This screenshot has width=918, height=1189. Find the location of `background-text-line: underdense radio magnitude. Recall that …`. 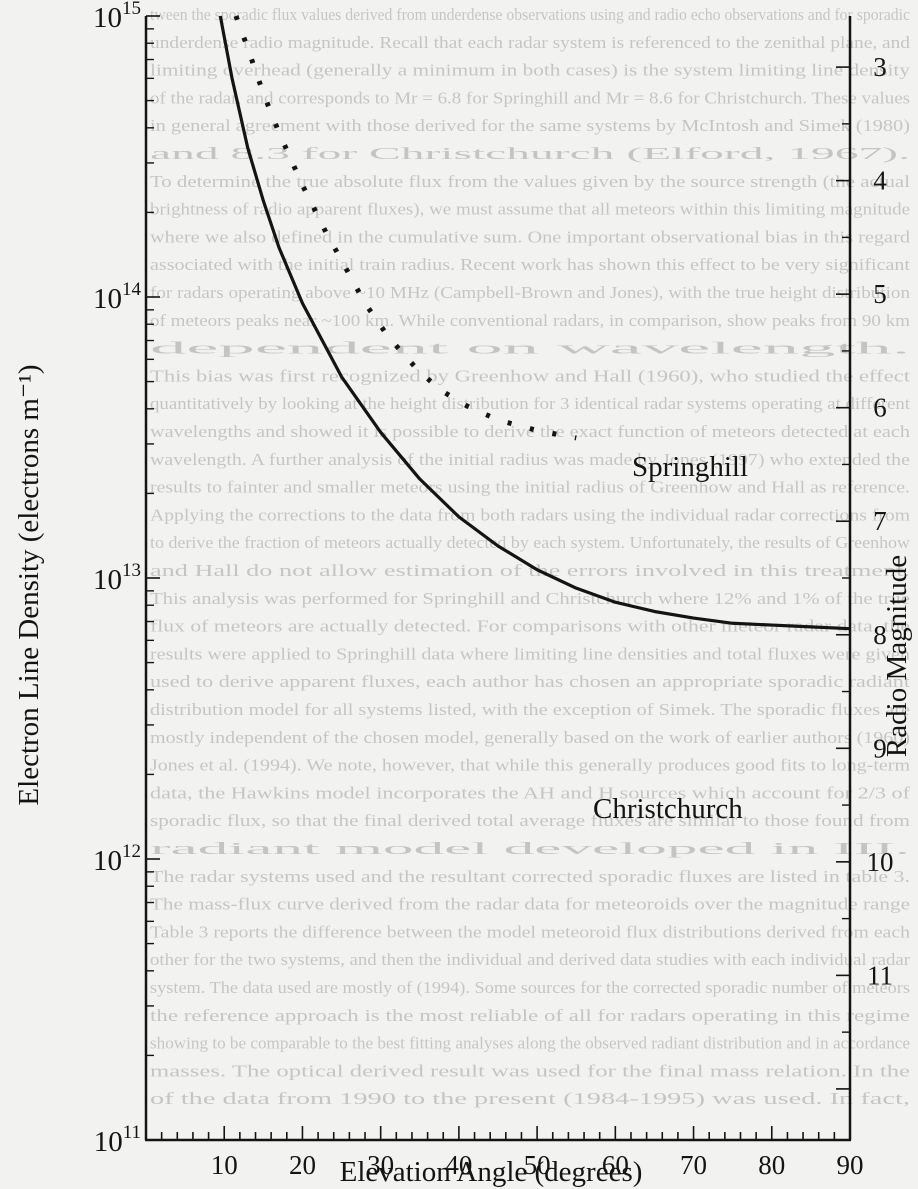

background-text-line: underdense radio magnitude. Recall that … is located at coordinates (530, 42).